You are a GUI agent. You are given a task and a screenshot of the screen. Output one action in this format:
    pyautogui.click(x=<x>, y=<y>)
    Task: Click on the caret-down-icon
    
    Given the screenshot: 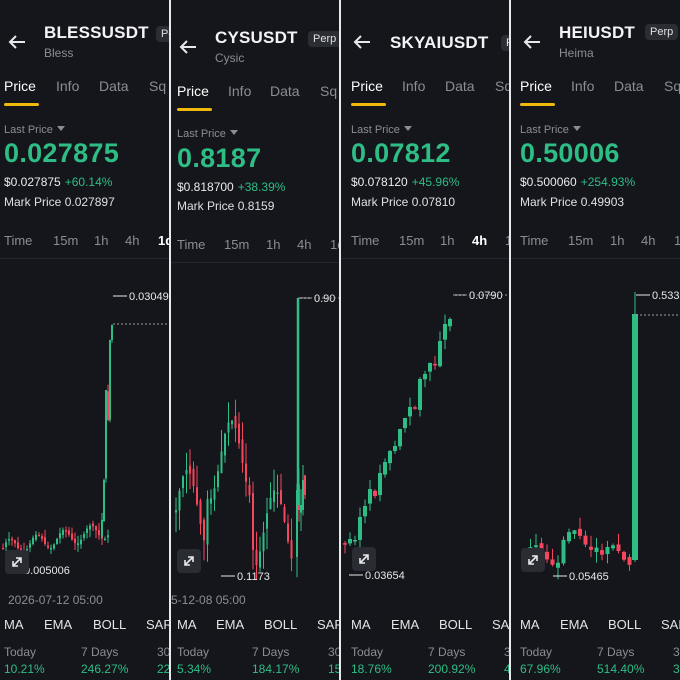 What is the action you would take?
    pyautogui.click(x=60, y=128)
    